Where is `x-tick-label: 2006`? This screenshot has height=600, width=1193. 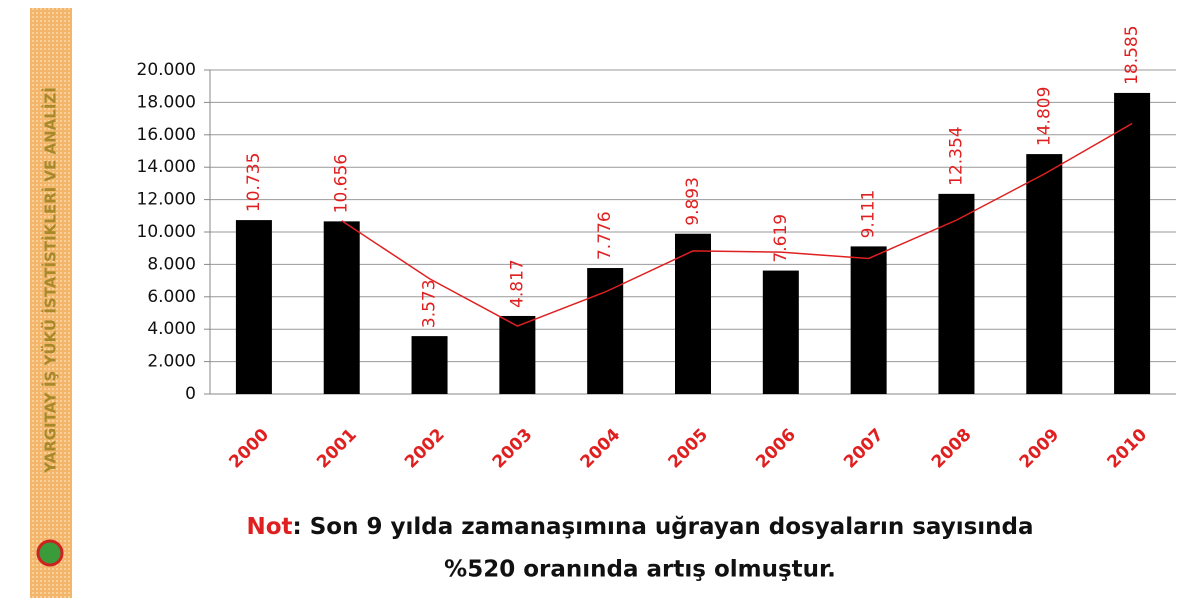
x-tick-label: 2006 is located at coordinates (776, 449).